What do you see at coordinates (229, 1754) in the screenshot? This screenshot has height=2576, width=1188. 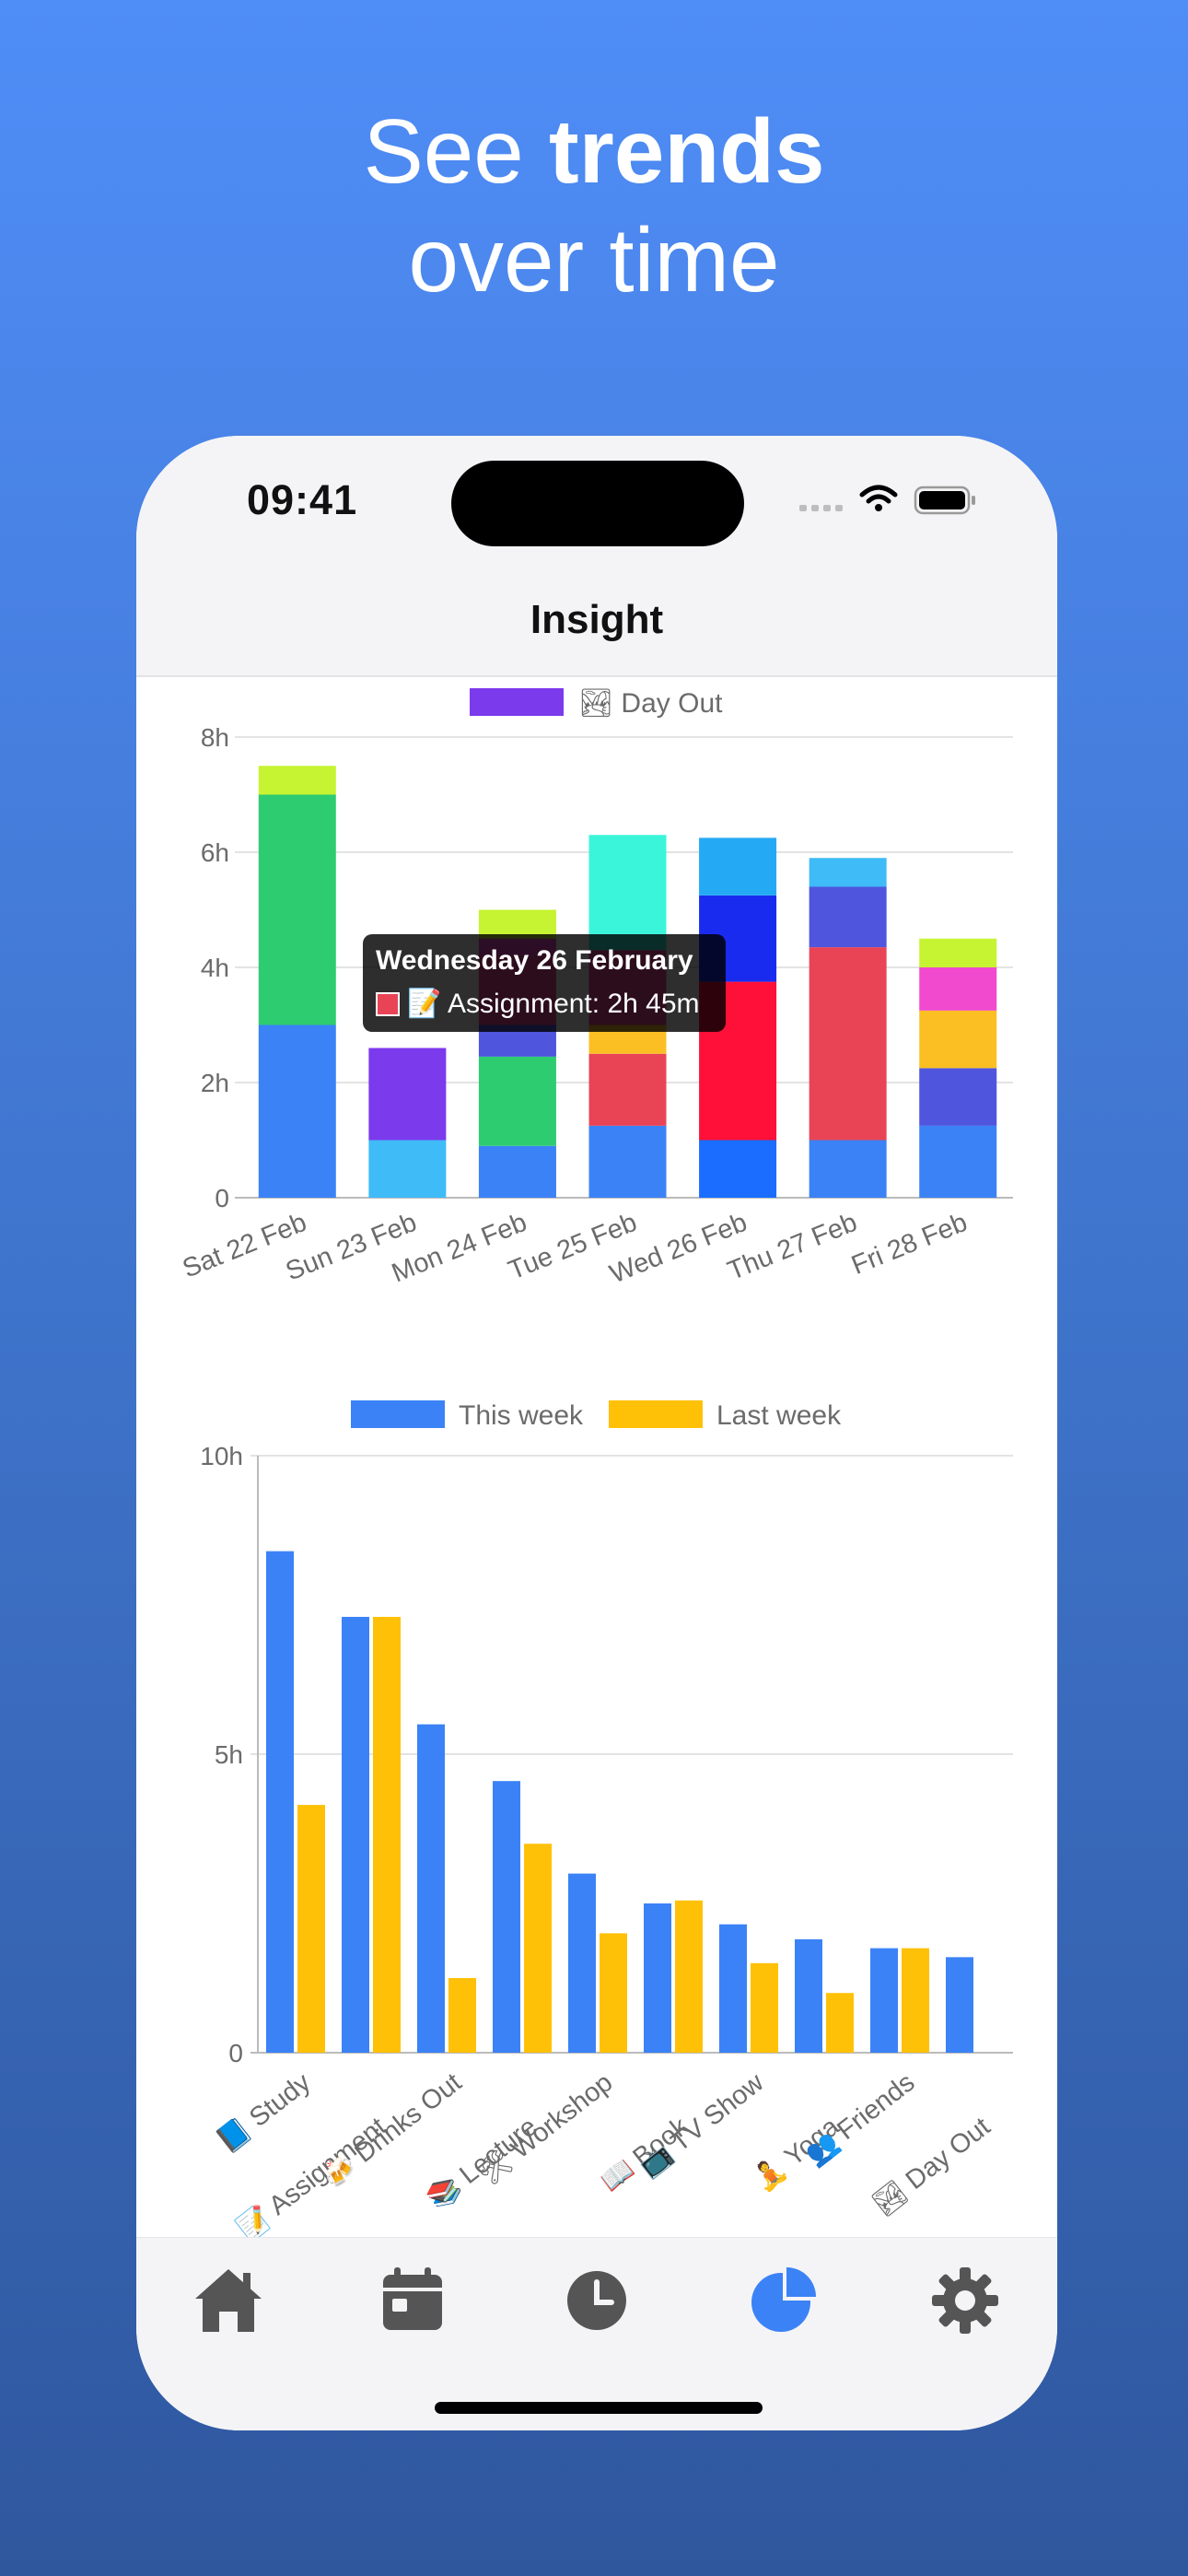 I see `y-tick-label: 5h` at bounding box center [229, 1754].